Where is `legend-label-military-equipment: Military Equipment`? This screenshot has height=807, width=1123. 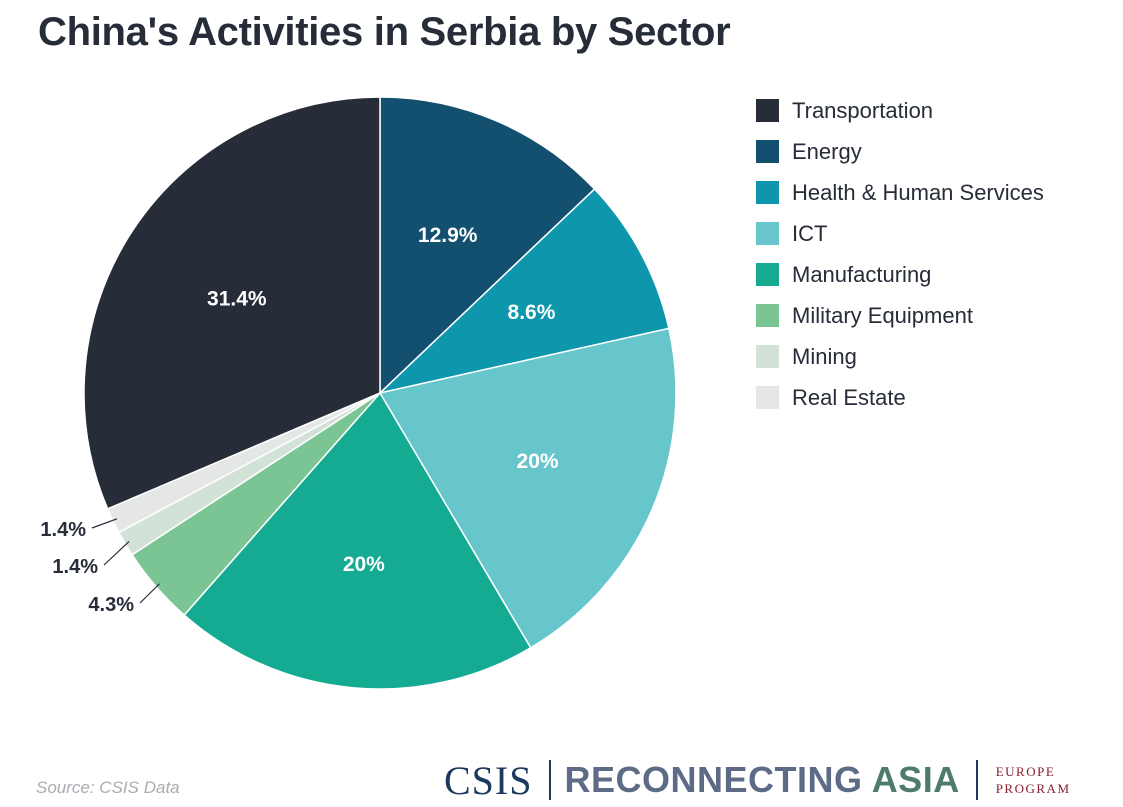 legend-label-military-equipment: Military Equipment is located at coordinates (882, 315).